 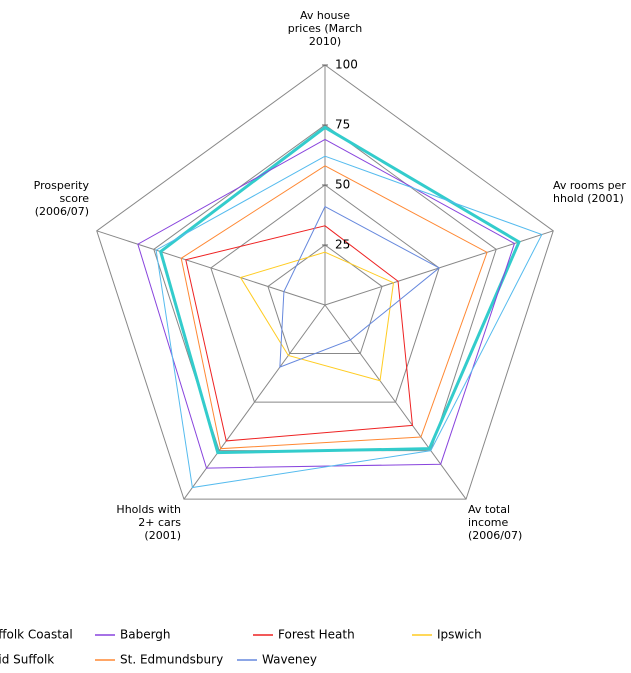 What do you see at coordinates (171, 660) in the screenshot?
I see `legend-label: St. Edmundsbury` at bounding box center [171, 660].